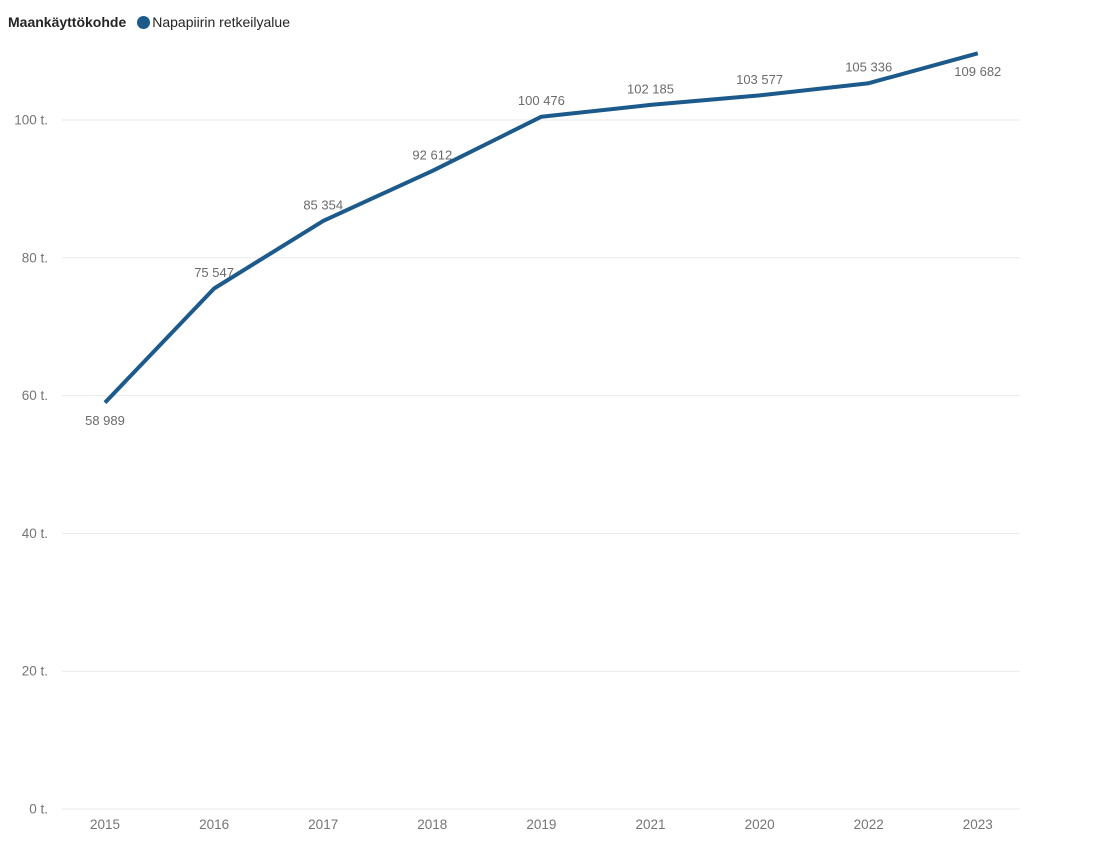 The width and height of the screenshot is (1104, 858). I want to click on x-axis-tick-label: 2015, so click(105, 824).